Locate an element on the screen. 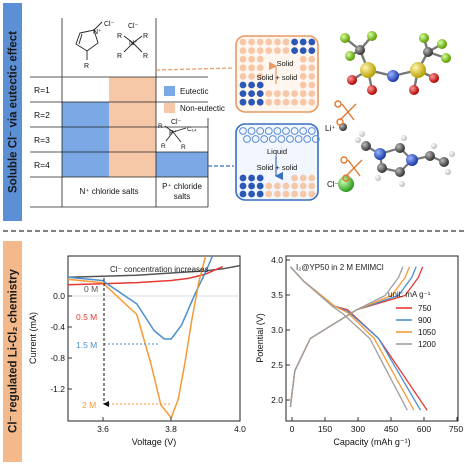 The height and width of the screenshot is (467, 468). legend-swatch-eutectic is located at coordinates (169, 91).